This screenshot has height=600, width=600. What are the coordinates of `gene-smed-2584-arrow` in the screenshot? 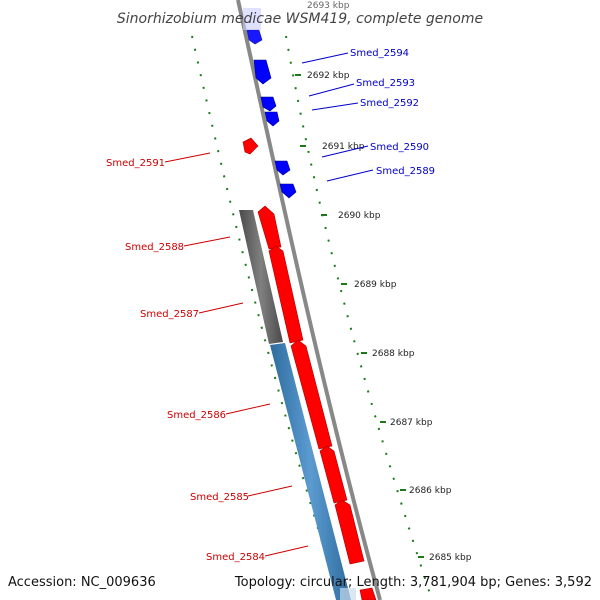 It's located at (349, 532).